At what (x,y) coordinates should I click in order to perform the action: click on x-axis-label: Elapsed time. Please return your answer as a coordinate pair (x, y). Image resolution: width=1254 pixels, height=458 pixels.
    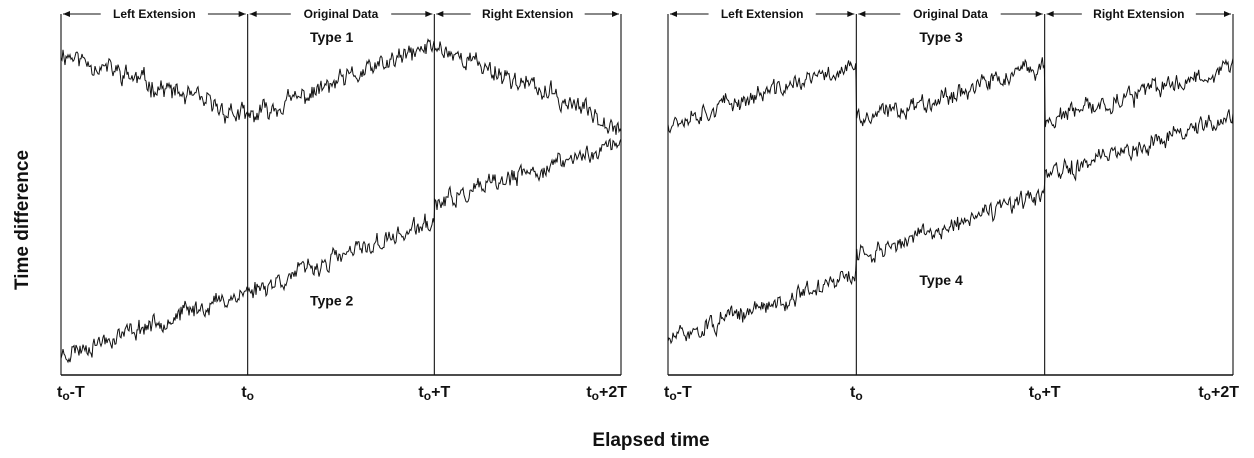
    Looking at the image, I should click on (650, 440).